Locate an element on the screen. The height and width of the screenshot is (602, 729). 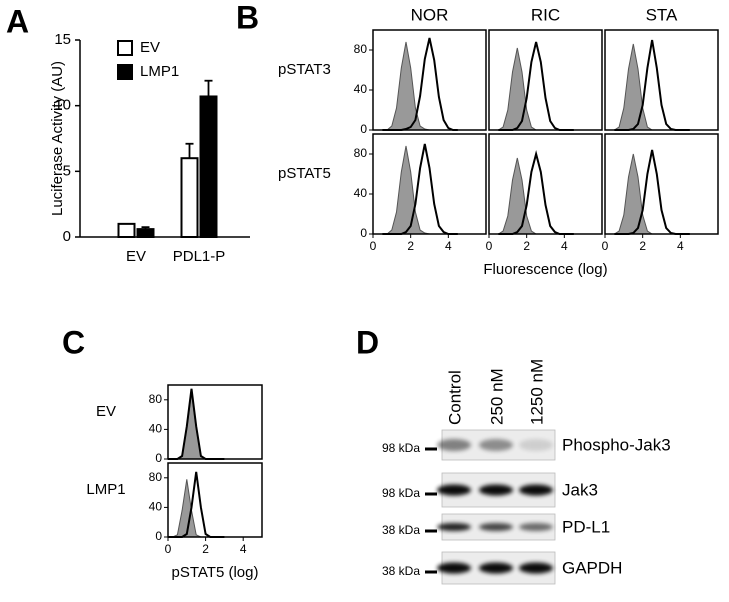
column-title: STA is located at coordinates (662, 14).